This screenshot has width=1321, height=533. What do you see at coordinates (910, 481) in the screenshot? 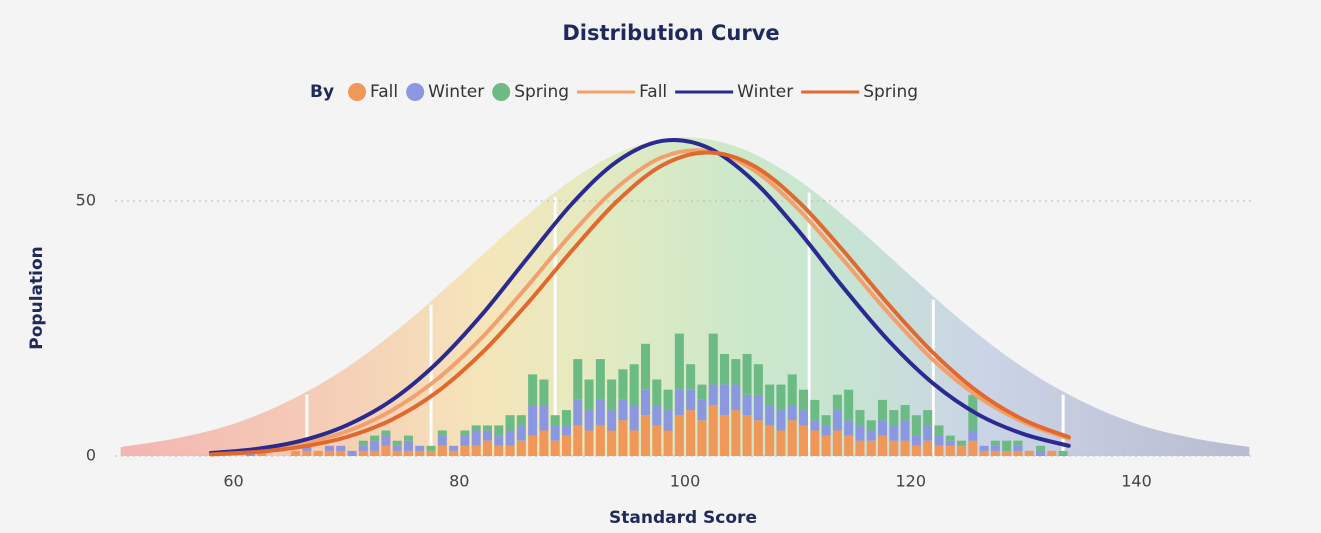
I see `x-tick-label: 120` at bounding box center [910, 481].